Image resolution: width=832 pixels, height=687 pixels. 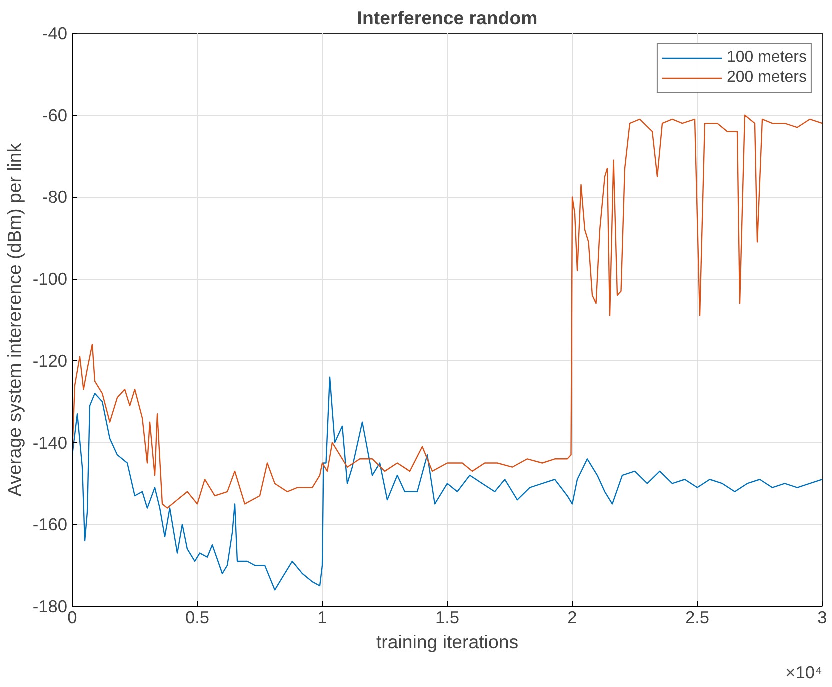 What do you see at coordinates (14, 319) in the screenshot?
I see `y-axis-title: Average system intererence (dBm) per link` at bounding box center [14, 319].